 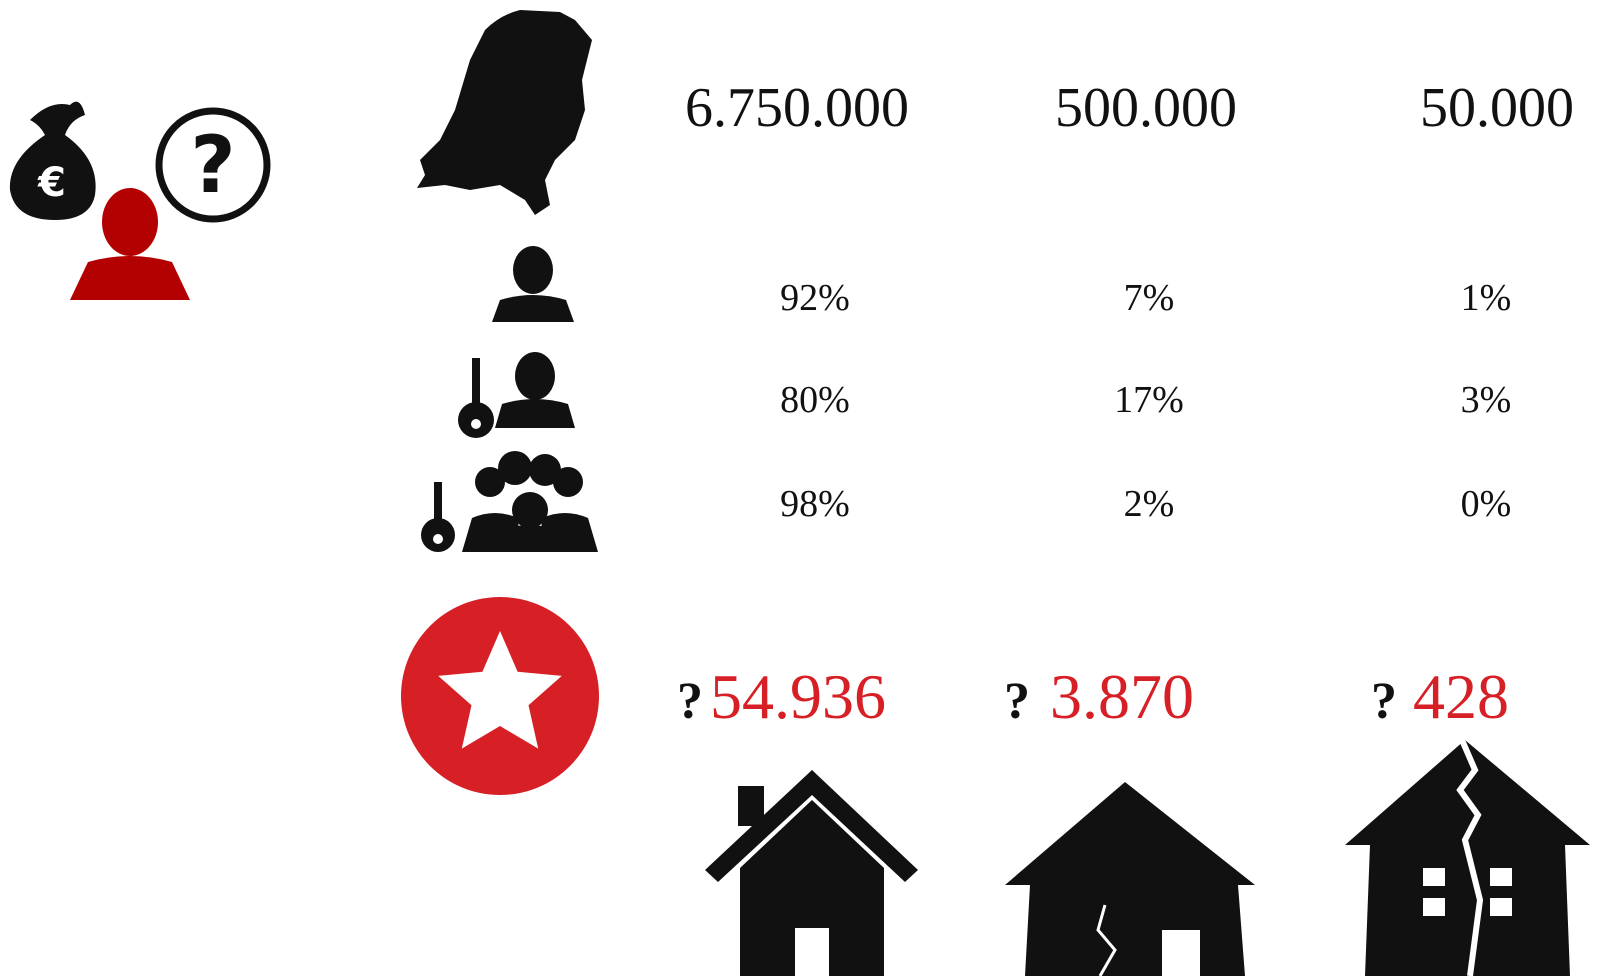 What do you see at coordinates (509, 501) in the screenshot?
I see `owner-group-icon` at bounding box center [509, 501].